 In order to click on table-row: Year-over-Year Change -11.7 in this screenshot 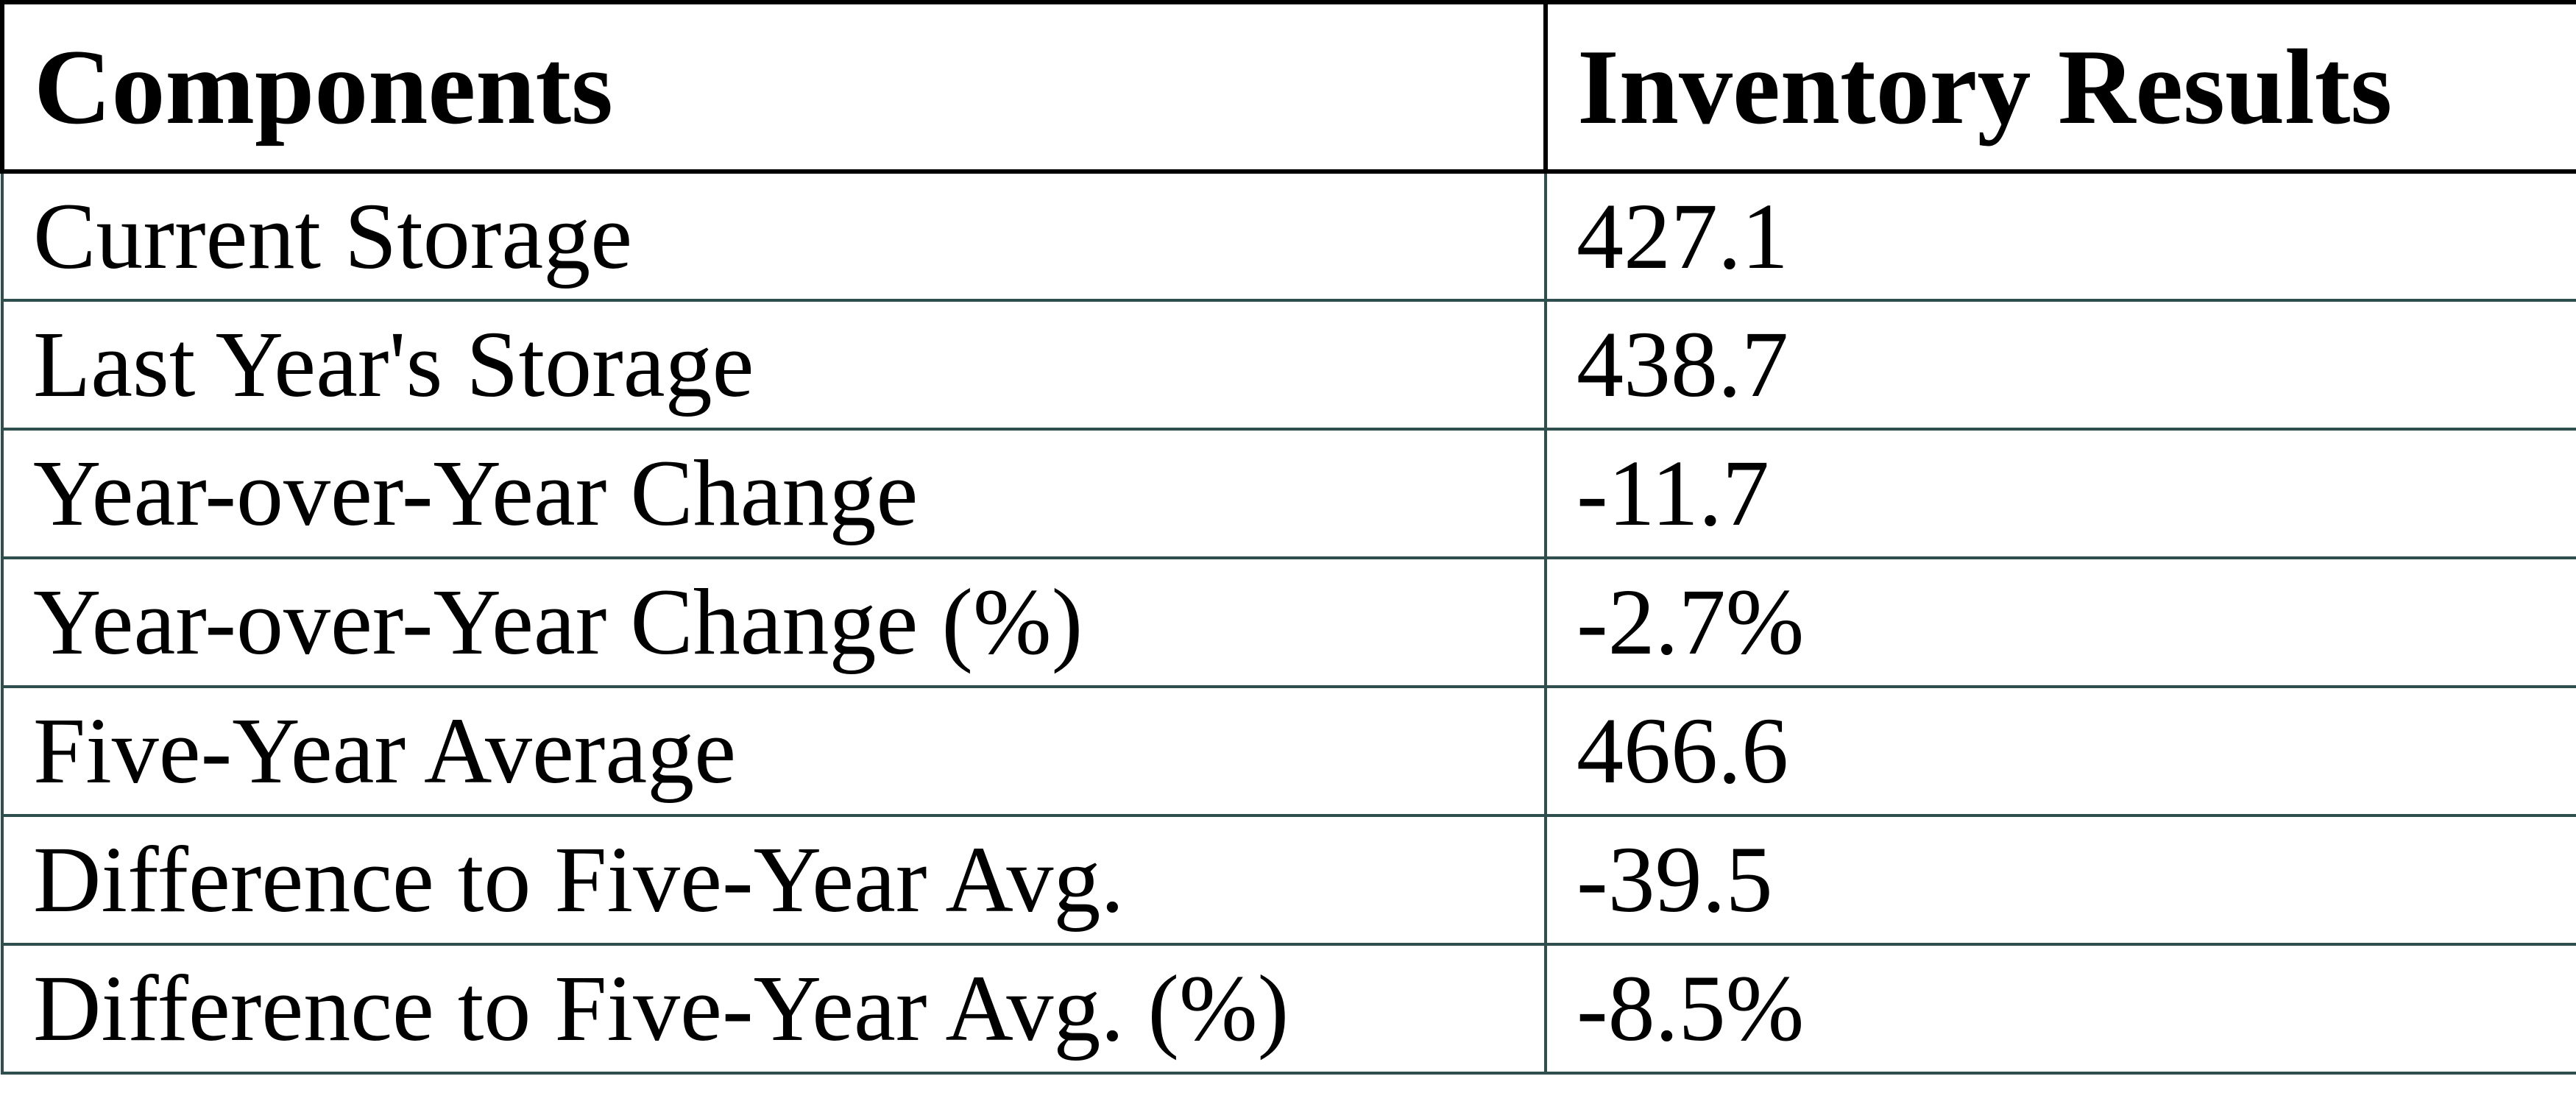, I will do `click(1288, 493)`.